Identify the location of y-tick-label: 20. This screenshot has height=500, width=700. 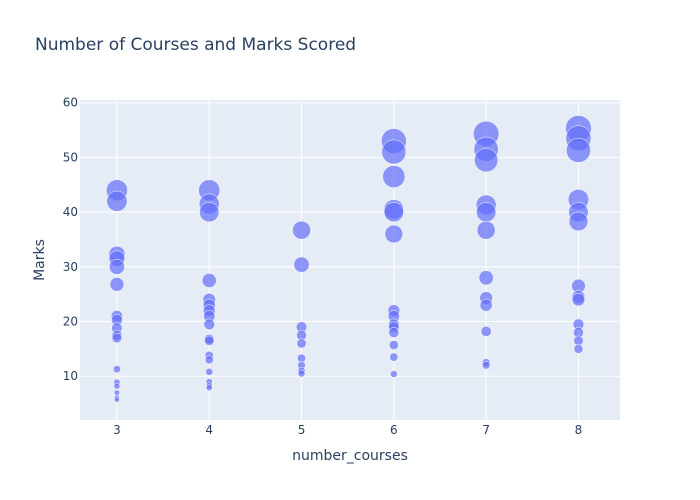
(70, 322).